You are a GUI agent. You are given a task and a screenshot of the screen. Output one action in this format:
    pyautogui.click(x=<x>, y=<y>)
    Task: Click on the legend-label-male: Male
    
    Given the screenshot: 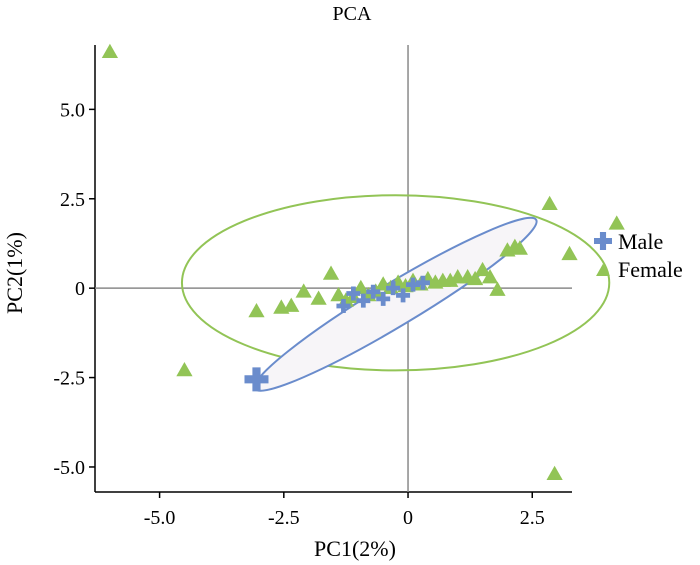 What is the action you would take?
    pyautogui.click(x=640, y=241)
    